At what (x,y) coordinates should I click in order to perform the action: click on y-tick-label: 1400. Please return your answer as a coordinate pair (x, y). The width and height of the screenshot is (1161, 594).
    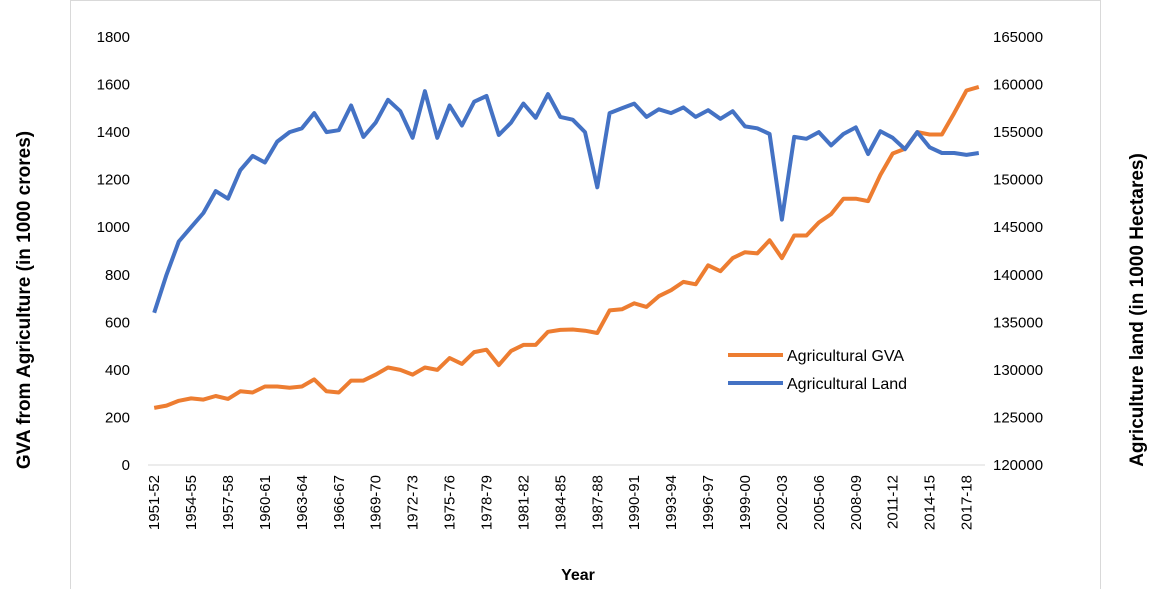
    Looking at the image, I should click on (113, 132).